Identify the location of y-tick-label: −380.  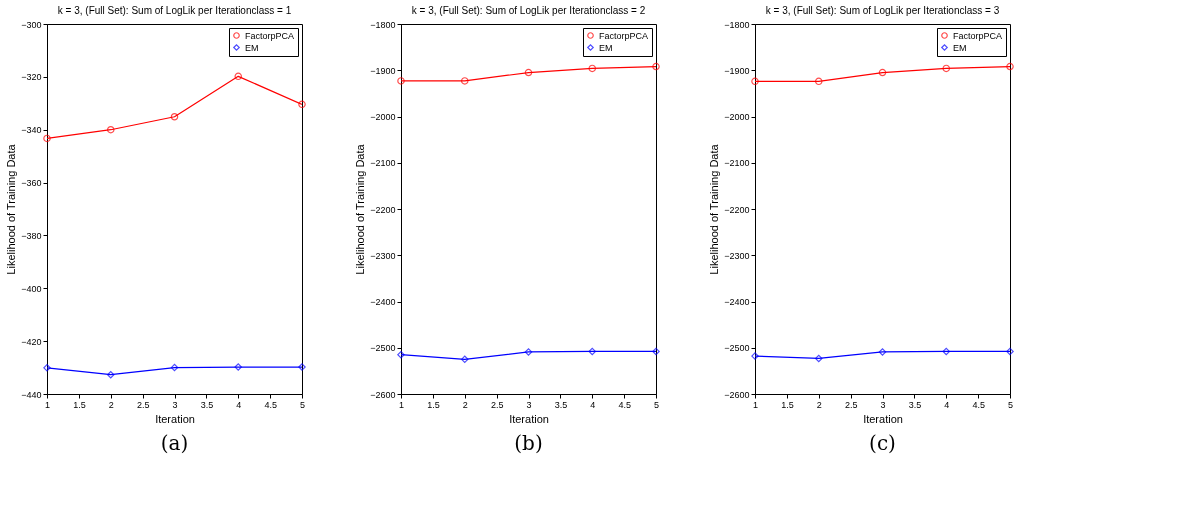
(31, 235).